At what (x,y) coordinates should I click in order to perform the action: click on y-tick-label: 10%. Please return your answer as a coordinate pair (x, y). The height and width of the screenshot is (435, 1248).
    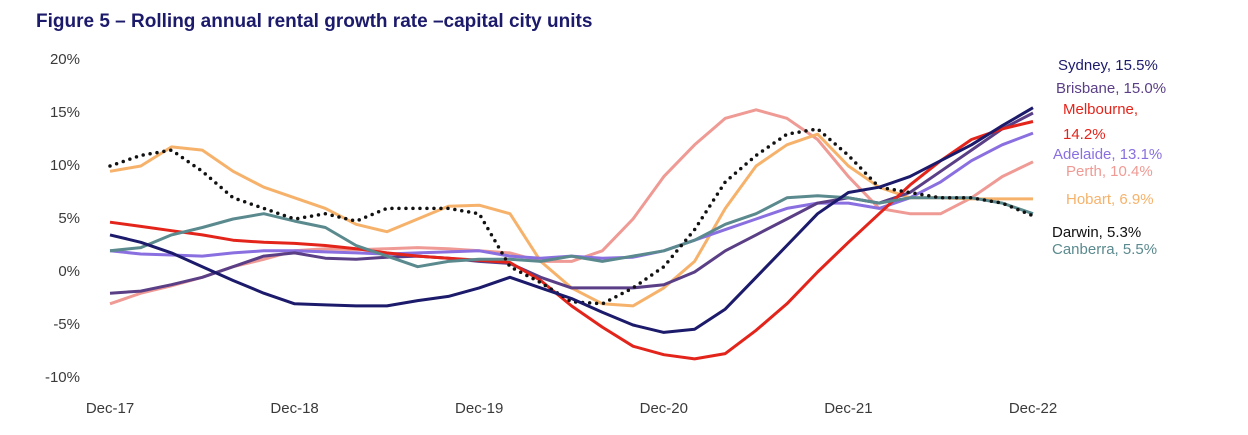
    Looking at the image, I should click on (65, 165).